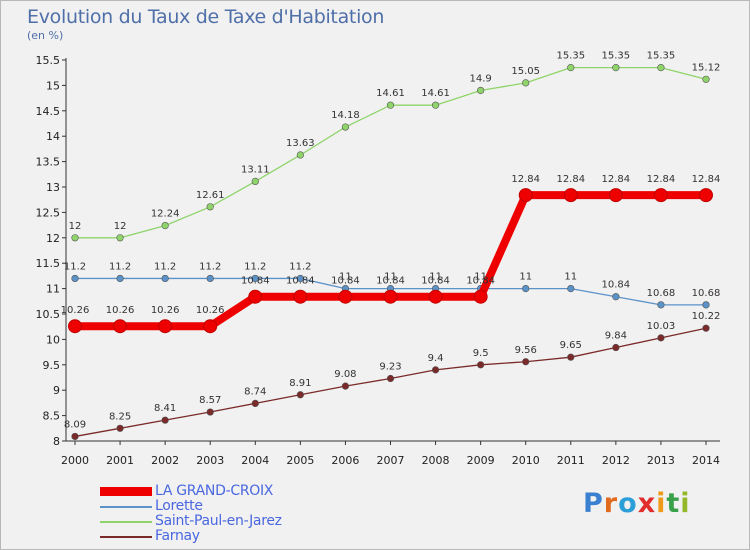 The image size is (750, 550). I want to click on data-label: 13.63, so click(300, 143).